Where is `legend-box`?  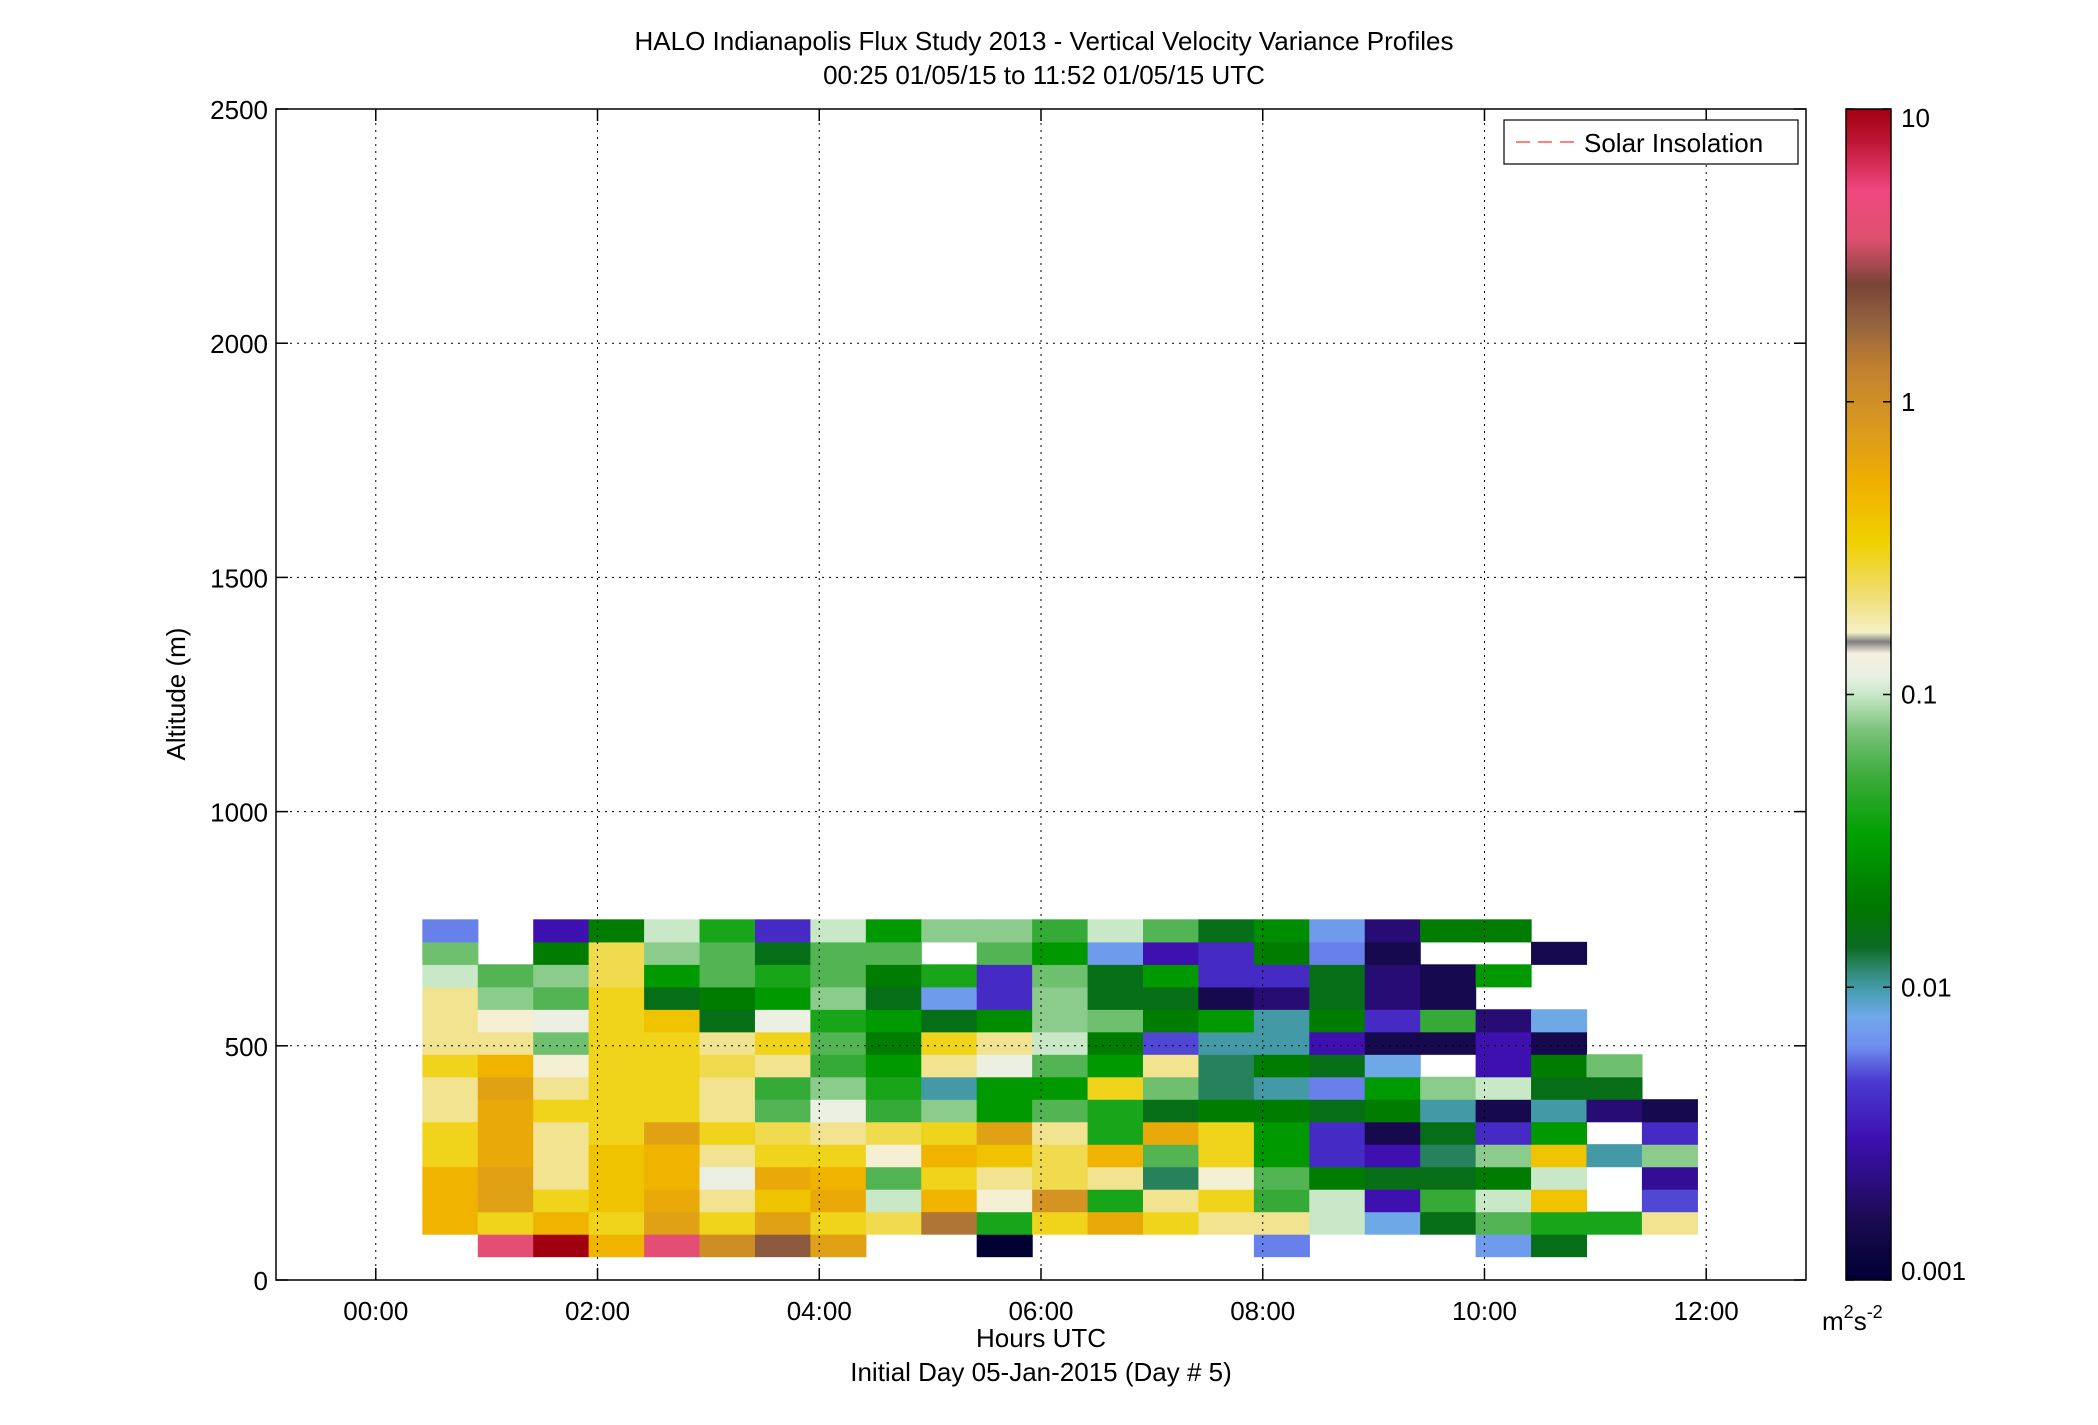
legend-box is located at coordinates (1651, 142).